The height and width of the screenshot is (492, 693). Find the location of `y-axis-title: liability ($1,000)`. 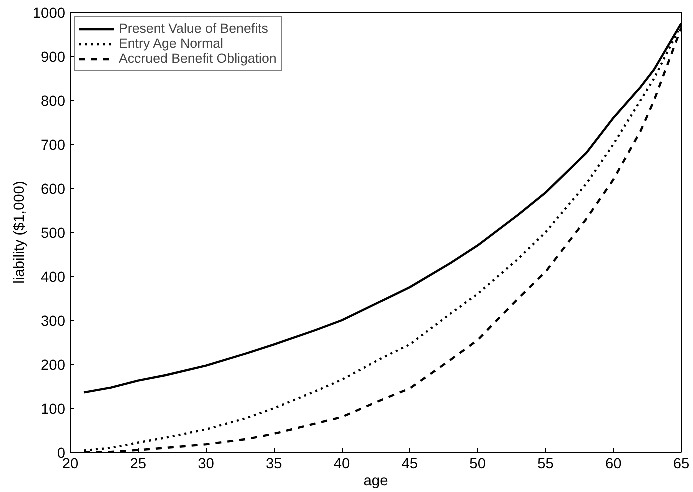

y-axis-title: liability ($1,000) is located at coordinates (20, 232).